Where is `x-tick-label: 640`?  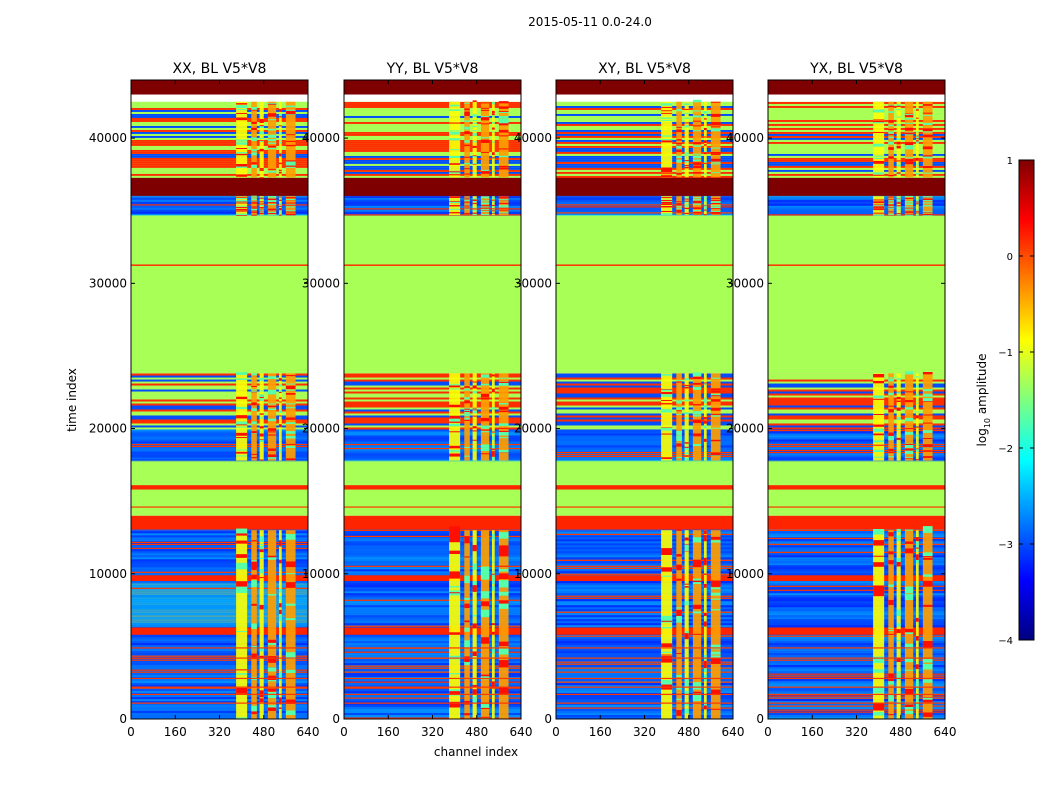 x-tick-label: 640 is located at coordinates (521, 732).